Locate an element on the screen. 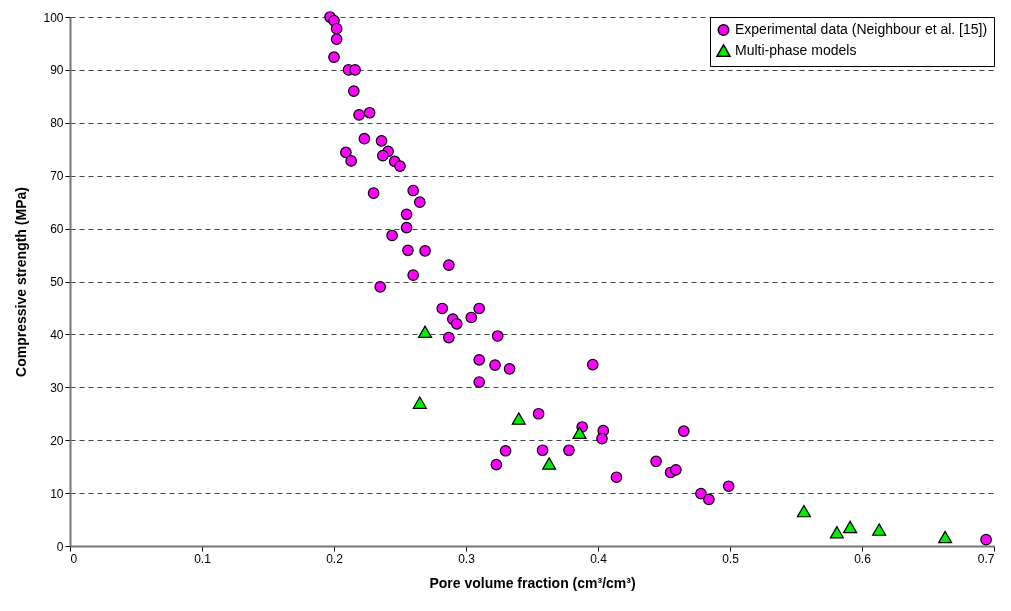  x-tick-label: 0 is located at coordinates (74, 558).